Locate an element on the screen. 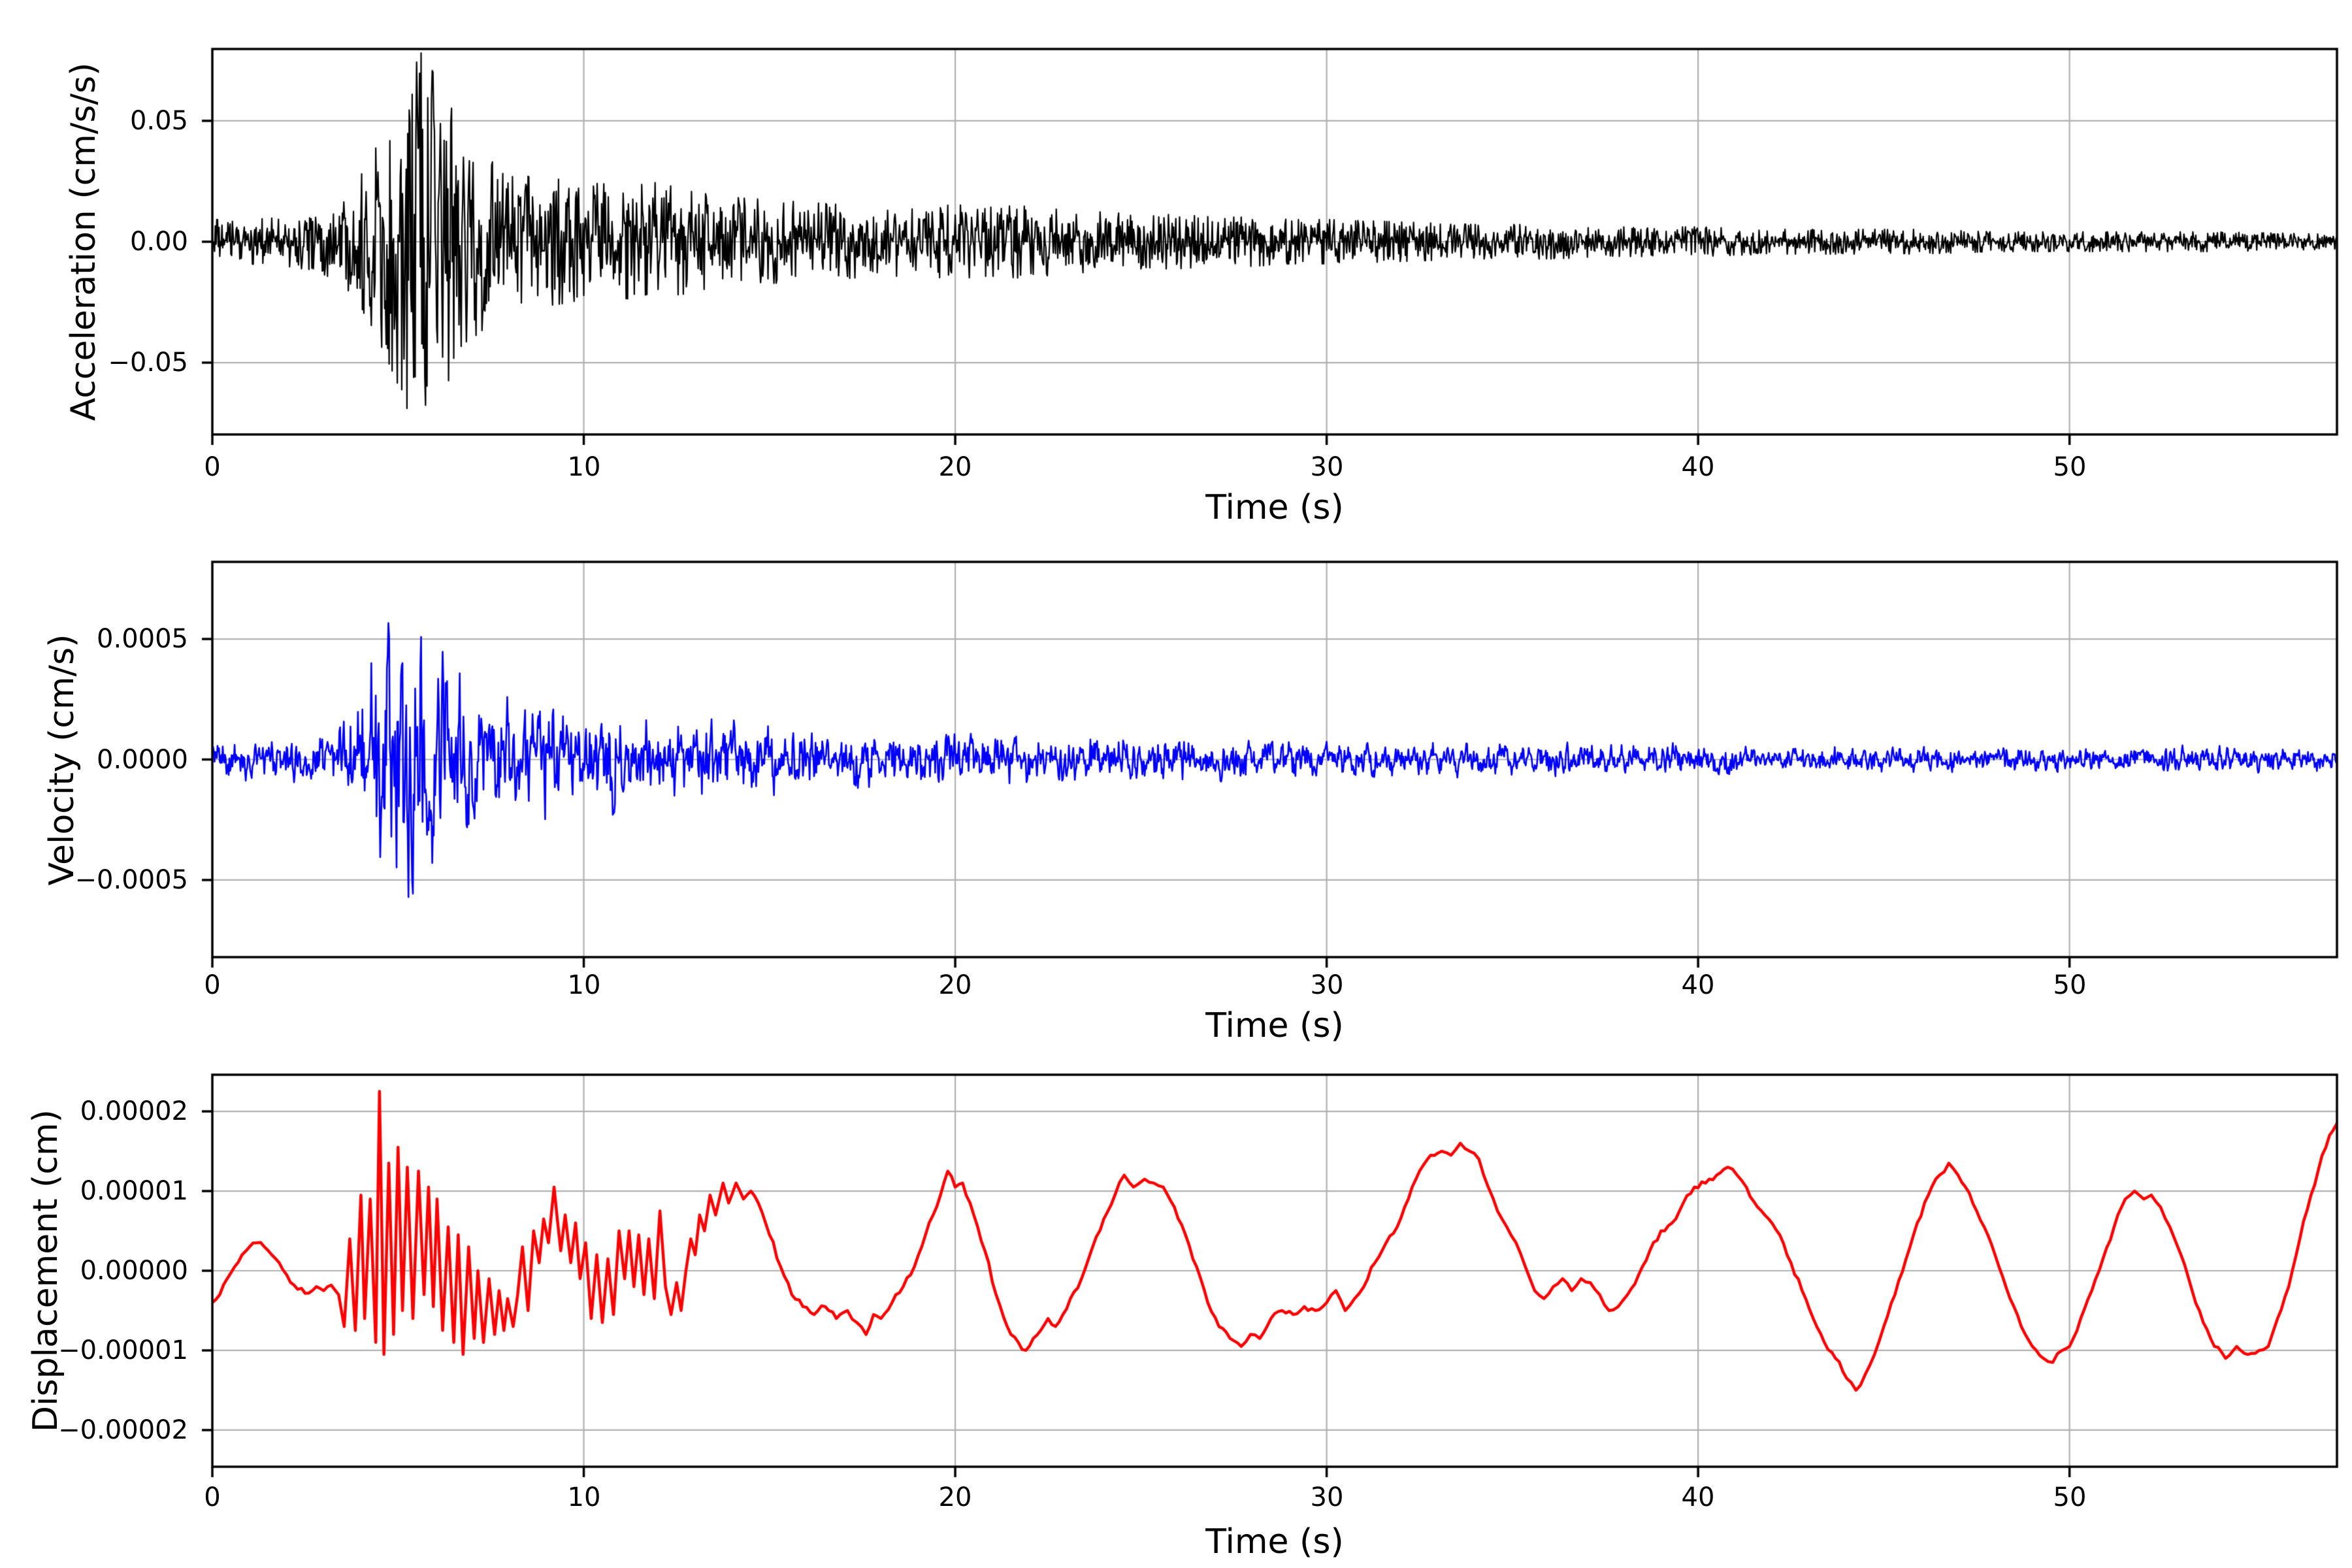  x-axis-label-time-2: Time (s) is located at coordinates (1274, 1025).